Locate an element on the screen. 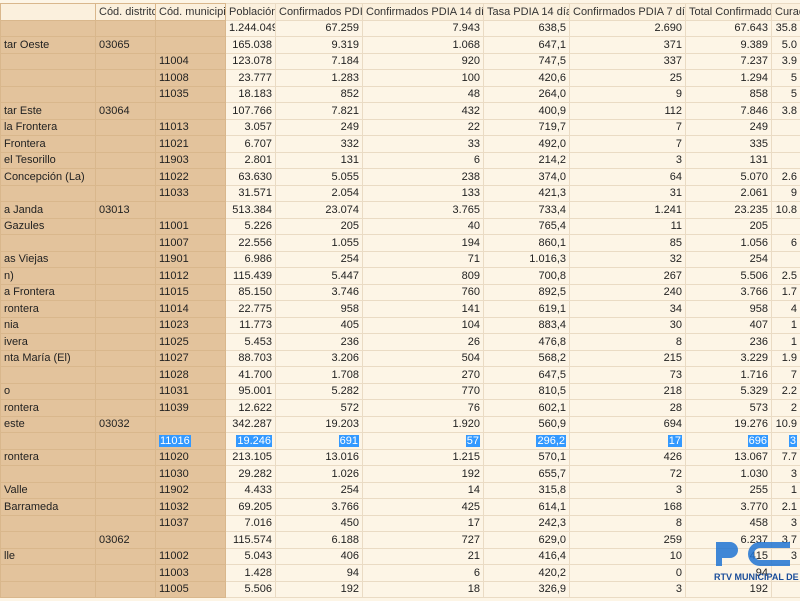 This screenshot has height=601, width=800. table-cell: 6.986 is located at coordinates (251, 259).